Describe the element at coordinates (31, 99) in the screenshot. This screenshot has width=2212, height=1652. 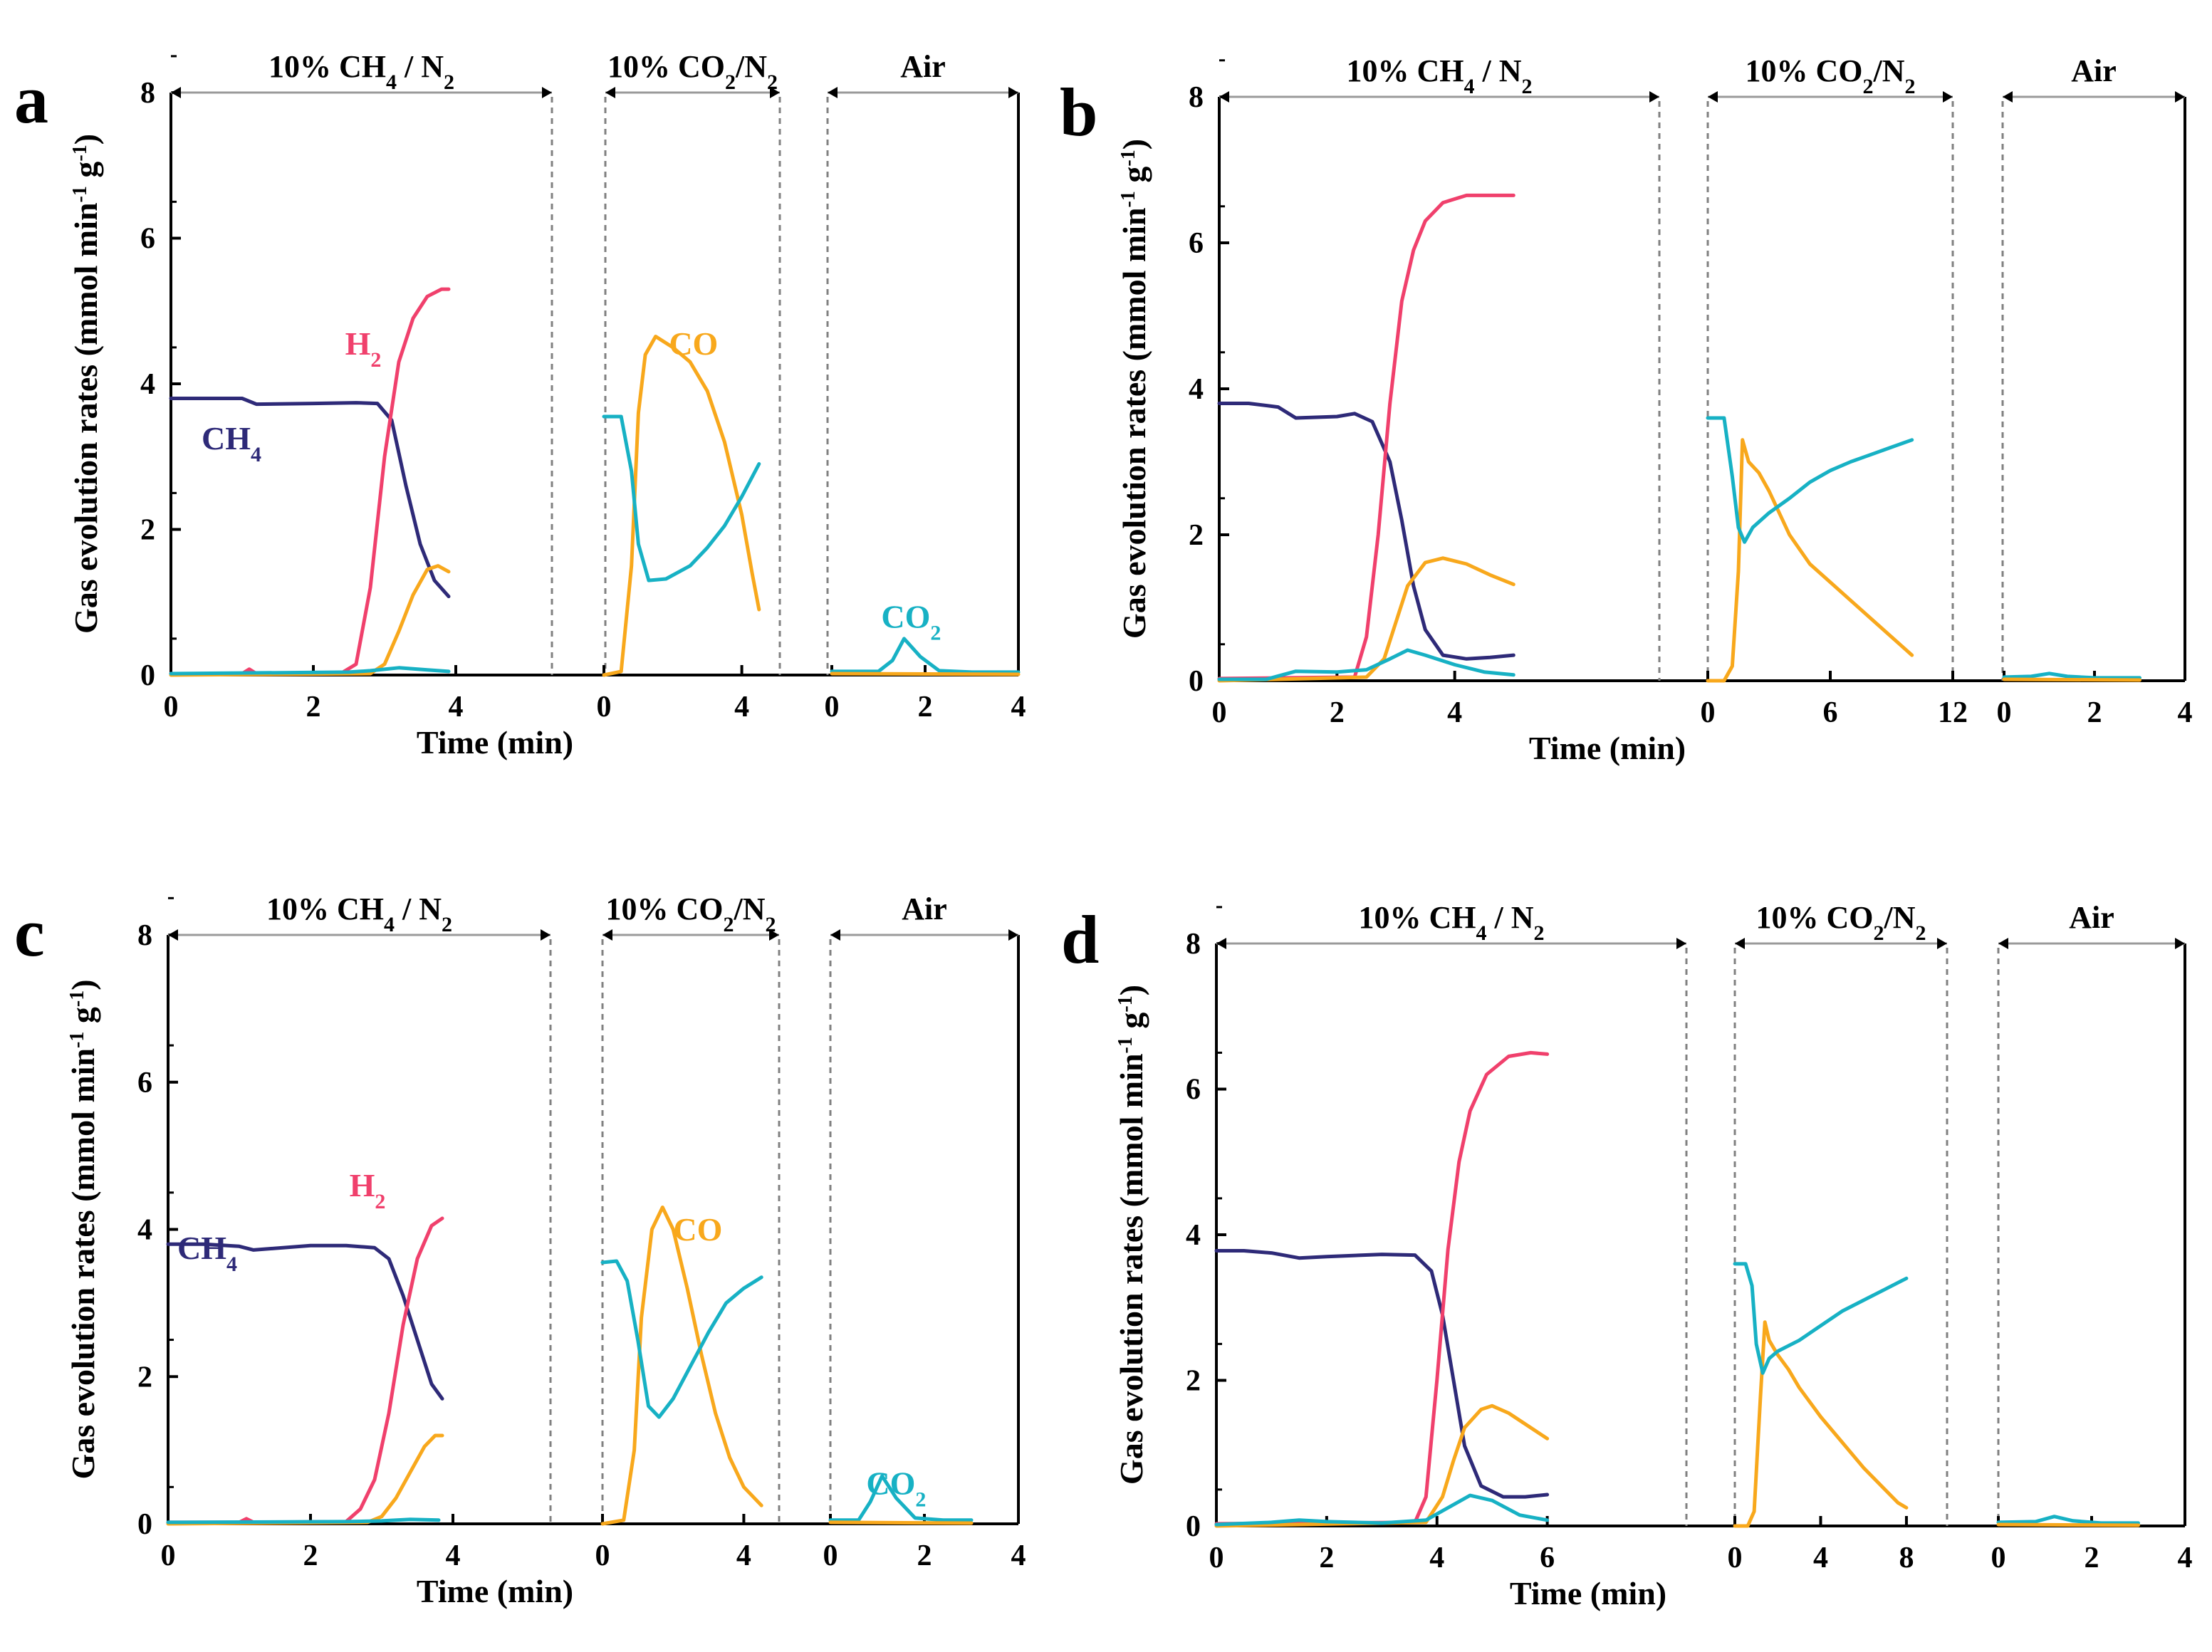
I see `panel-label: a` at that location.